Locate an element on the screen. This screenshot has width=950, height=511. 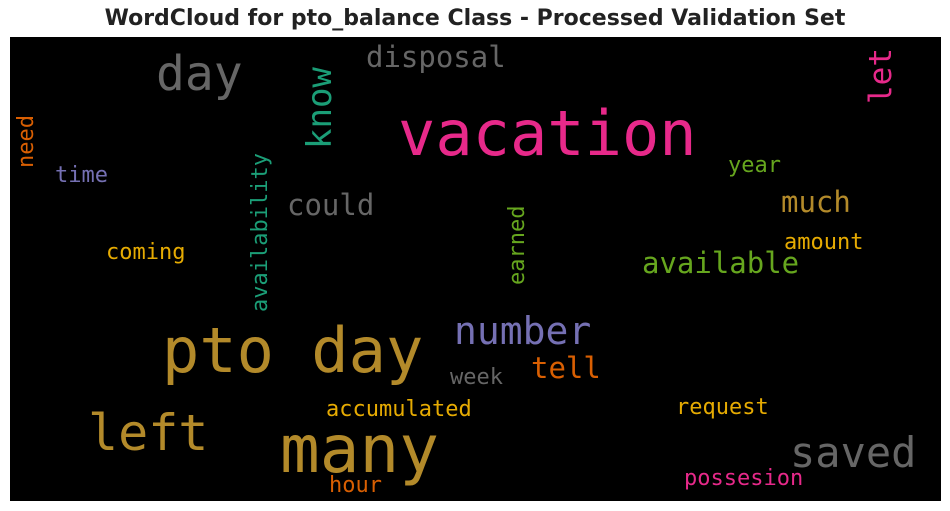
word-need: need is located at coordinates (26, 141).